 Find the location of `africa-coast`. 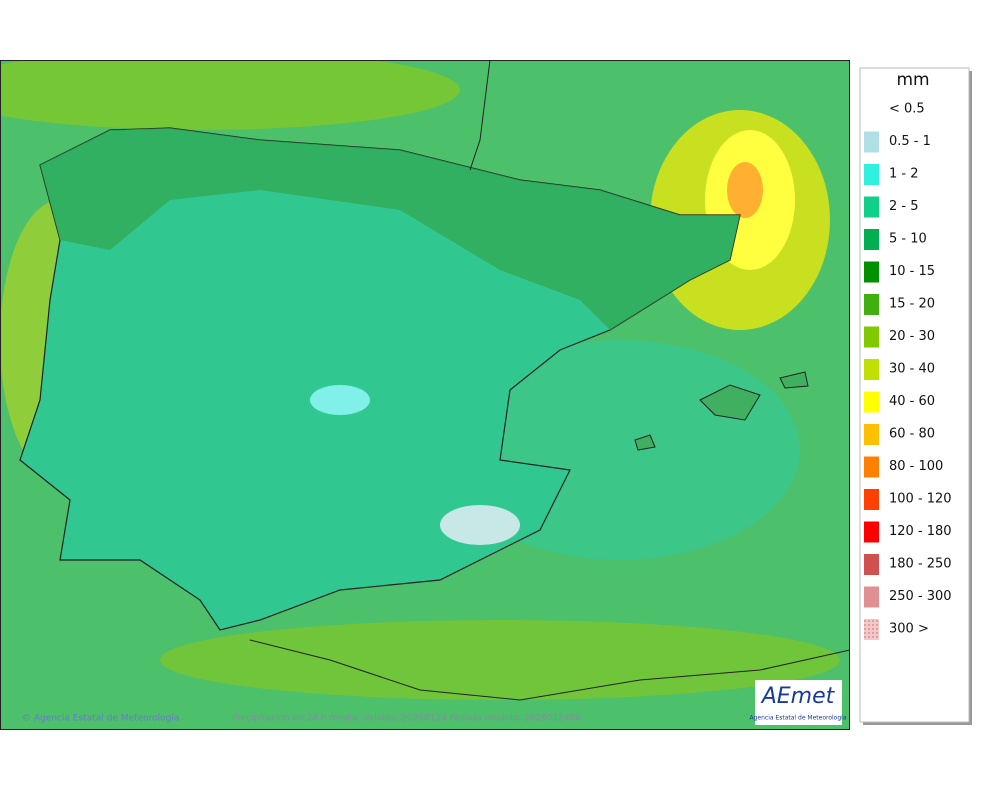

africa-coast is located at coordinates (549, 670).